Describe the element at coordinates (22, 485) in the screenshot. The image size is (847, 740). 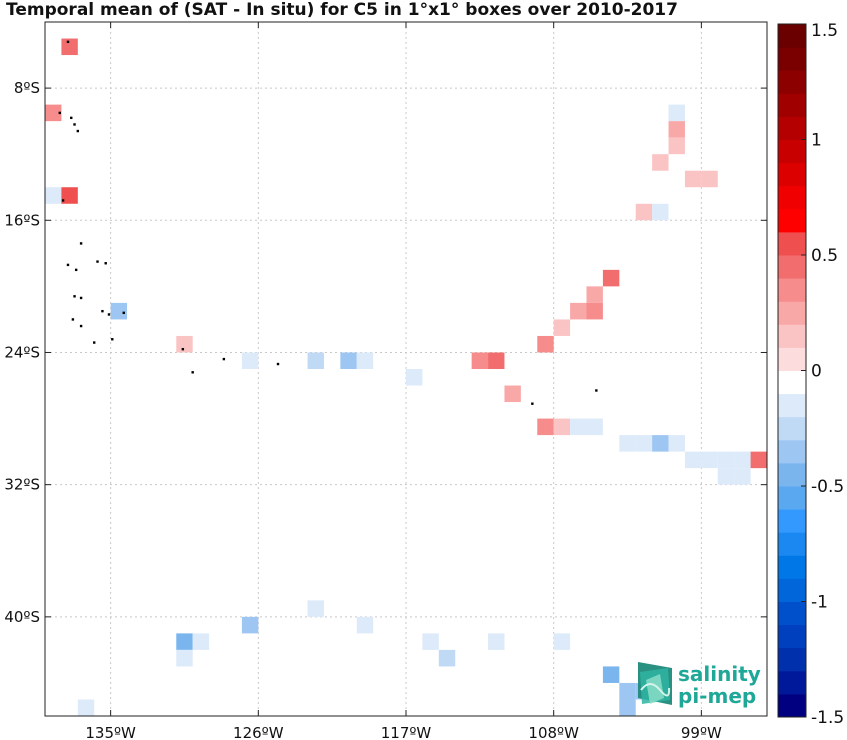
I see `y-tick-label-3: 32ºS` at that location.